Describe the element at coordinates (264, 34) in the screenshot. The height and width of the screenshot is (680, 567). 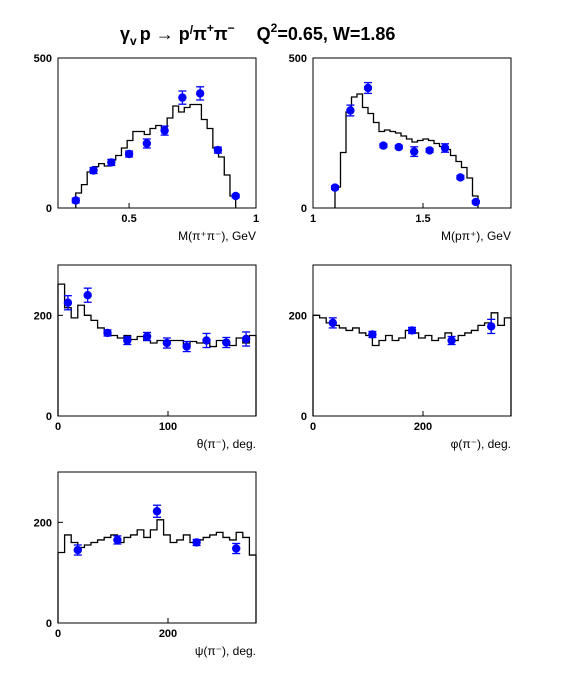
I see `title-q2: Q` at that location.